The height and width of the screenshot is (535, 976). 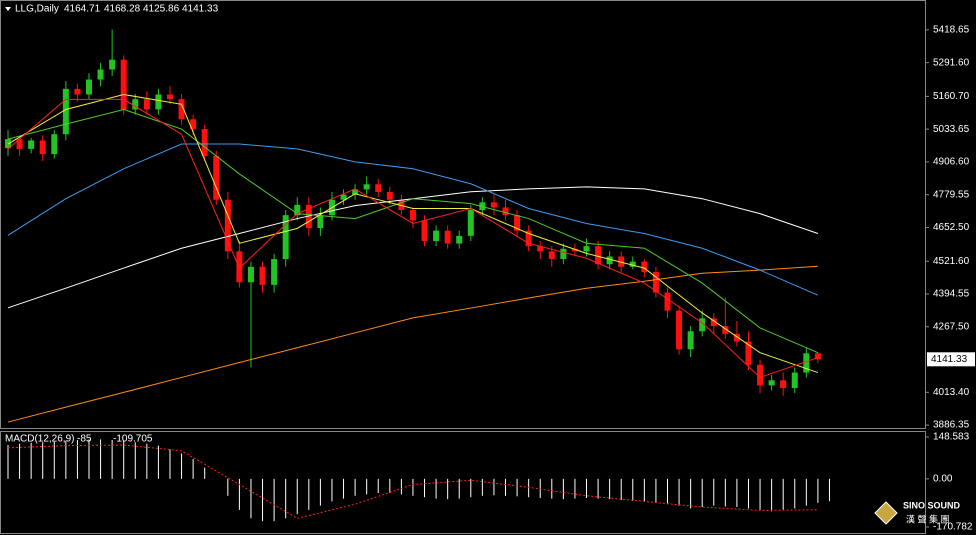 What do you see at coordinates (37, 9) in the screenshot?
I see `chart-title: LLG,Daily` at bounding box center [37, 9].